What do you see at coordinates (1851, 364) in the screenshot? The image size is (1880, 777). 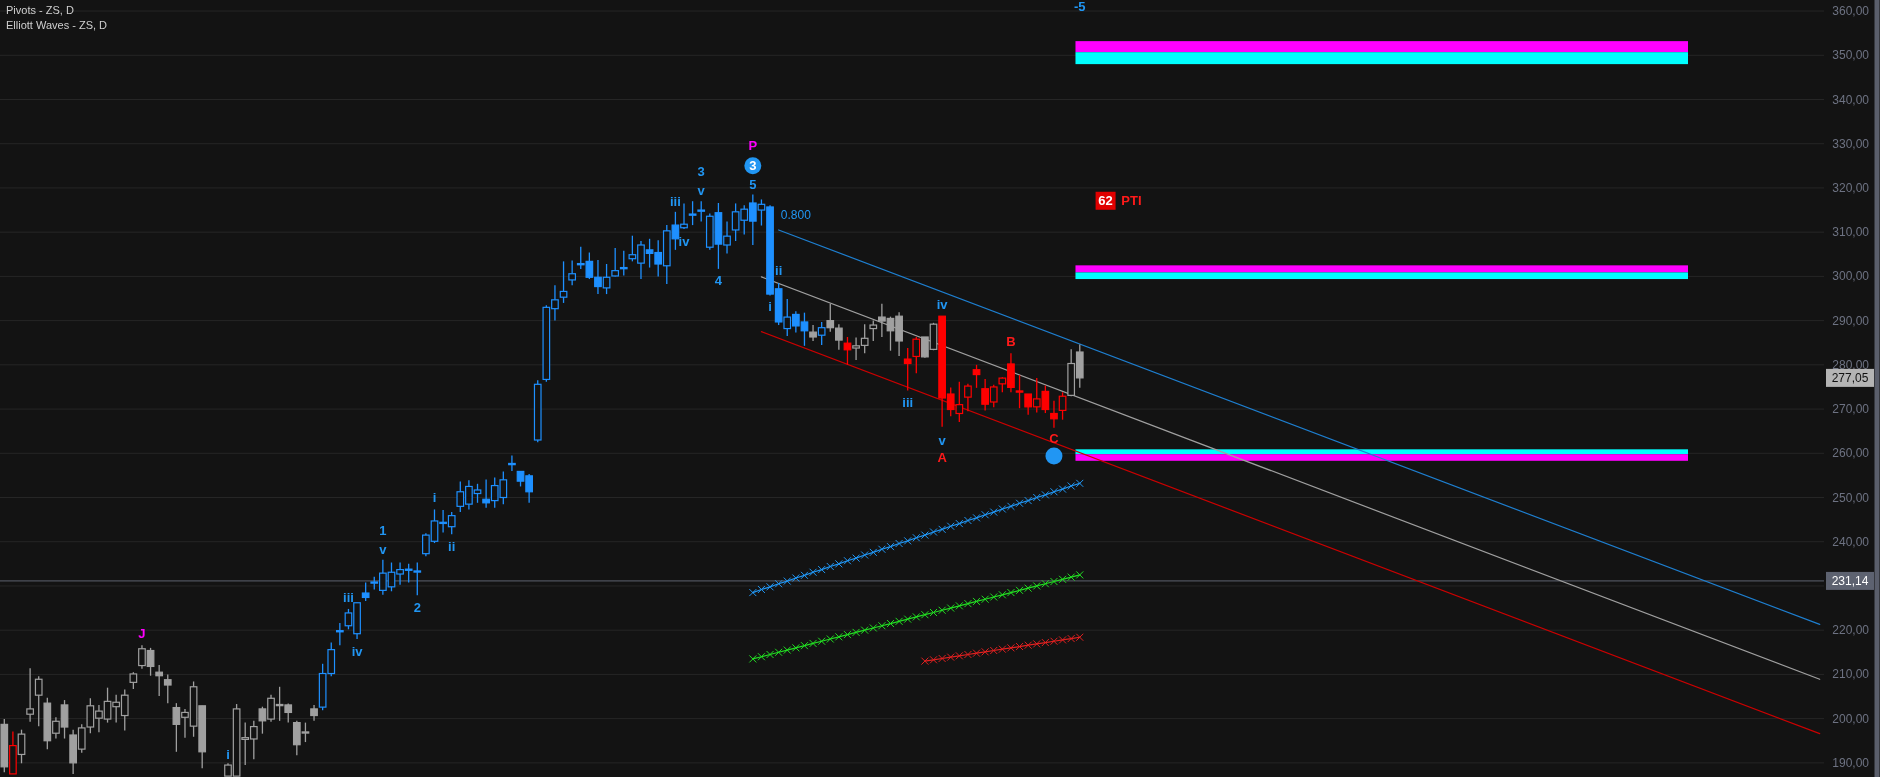 I see `y-tick-label: 280,00` at bounding box center [1851, 364].